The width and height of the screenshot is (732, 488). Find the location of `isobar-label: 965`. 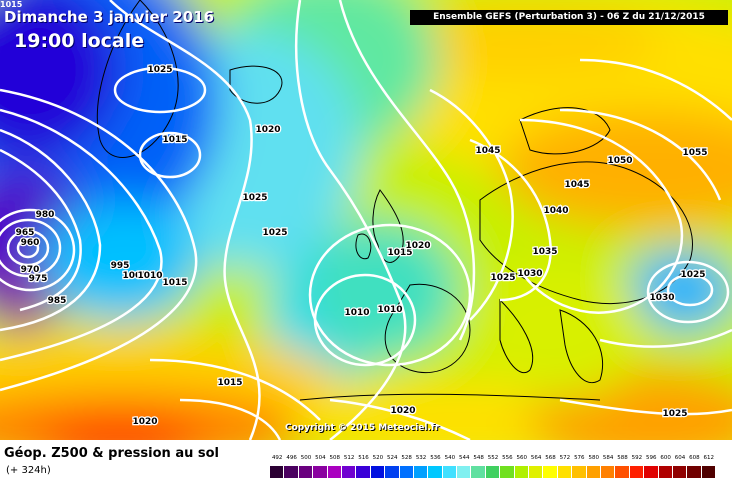

isobar-label: 965 is located at coordinates (25, 233).